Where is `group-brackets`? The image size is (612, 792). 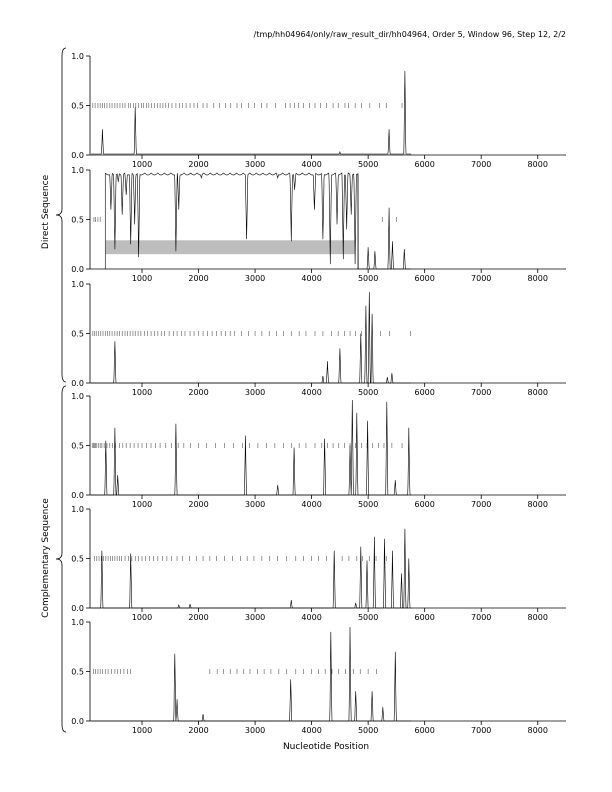
group-brackets is located at coordinates (61, 390).